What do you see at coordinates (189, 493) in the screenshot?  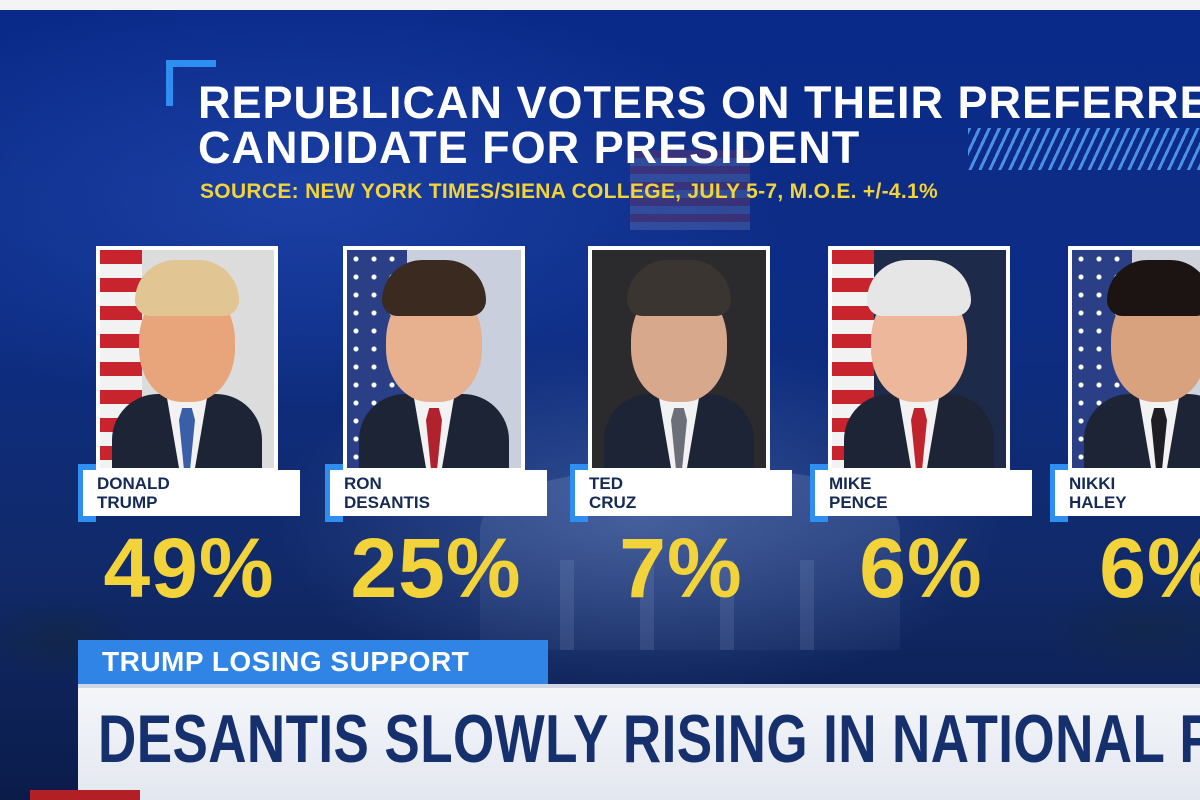 I see `candidate-name: DONALD TRUMP` at bounding box center [189, 493].